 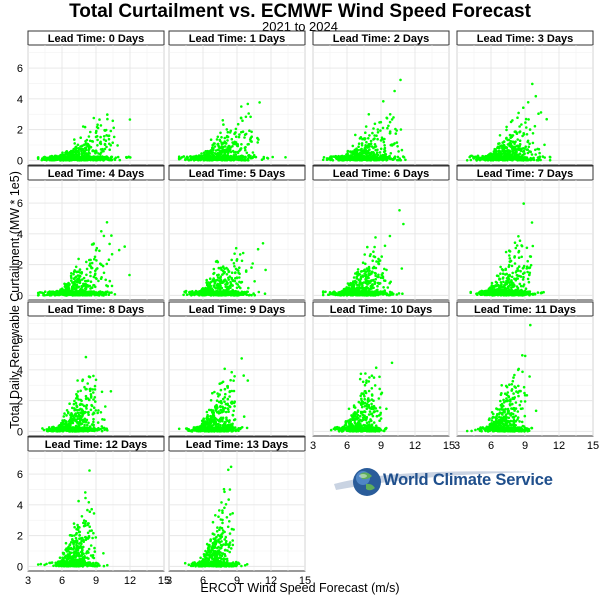 I want to click on facet-label: Lead Time: 4 Days, so click(x=96, y=174).